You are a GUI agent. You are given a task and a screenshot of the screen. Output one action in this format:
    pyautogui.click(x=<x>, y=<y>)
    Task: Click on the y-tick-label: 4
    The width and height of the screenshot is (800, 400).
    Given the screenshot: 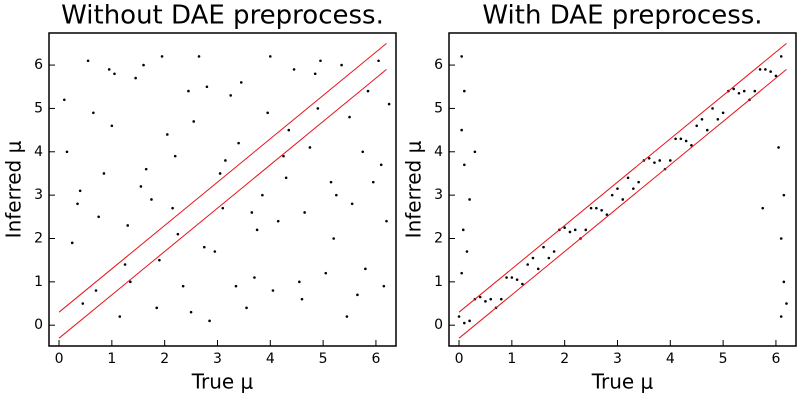 What is the action you would take?
    pyautogui.click(x=38, y=152)
    